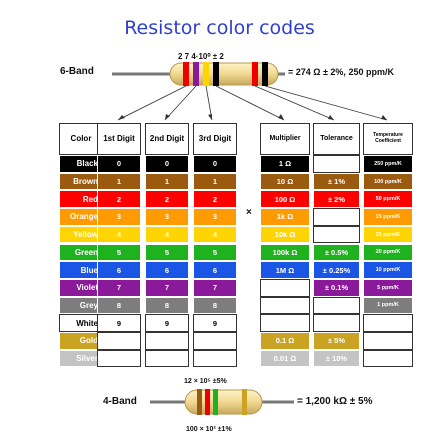 Image resolution: width=439 pixels, height=446 pixels. I want to click on header-digit3: 3rd Digit, so click(215, 139).